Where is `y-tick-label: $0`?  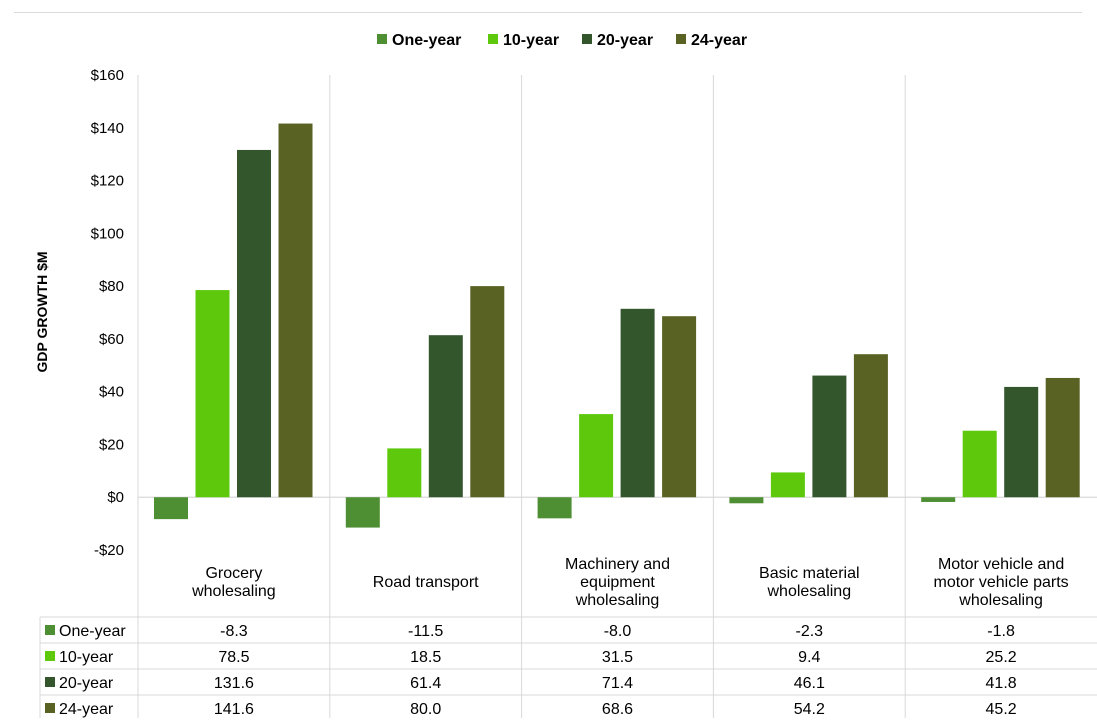
y-tick-label: $0 is located at coordinates (115, 497).